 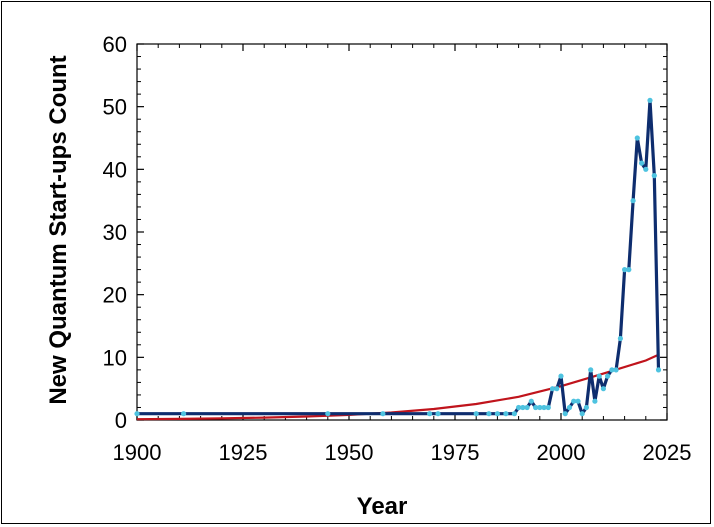 I want to click on x-tick-label: 1925, so click(x=243, y=452).